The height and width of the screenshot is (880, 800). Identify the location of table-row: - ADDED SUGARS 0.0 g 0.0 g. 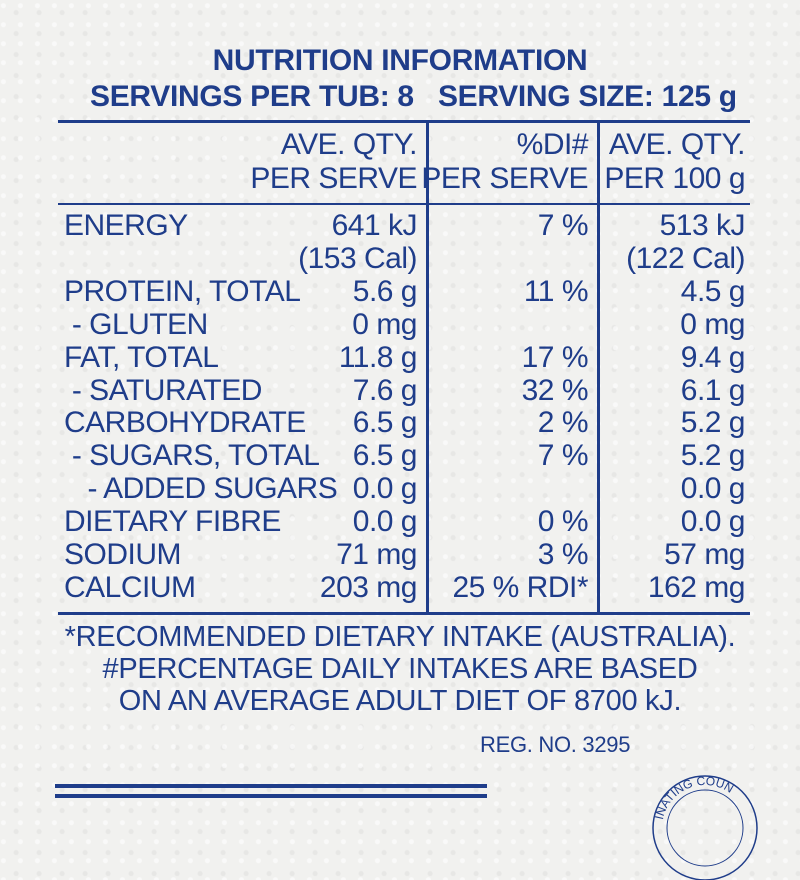
(400, 488).